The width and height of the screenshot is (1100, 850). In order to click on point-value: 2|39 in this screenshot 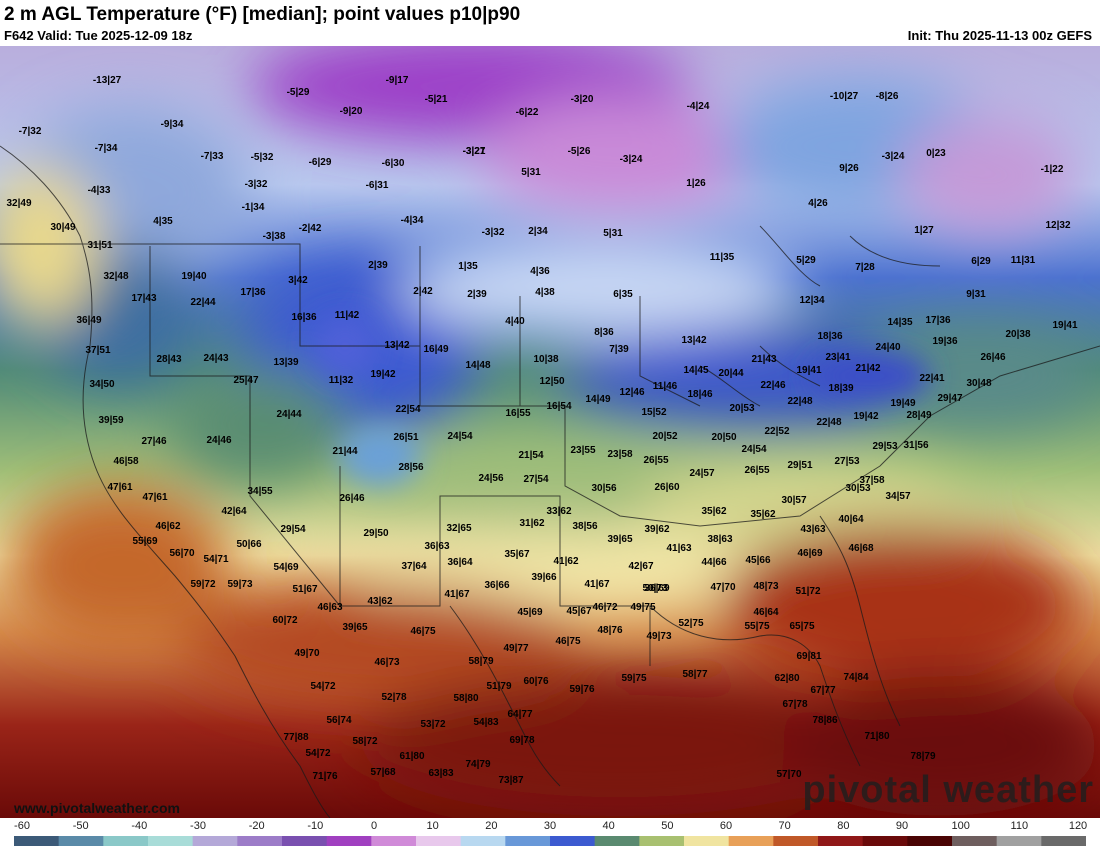, I will do `click(378, 265)`.